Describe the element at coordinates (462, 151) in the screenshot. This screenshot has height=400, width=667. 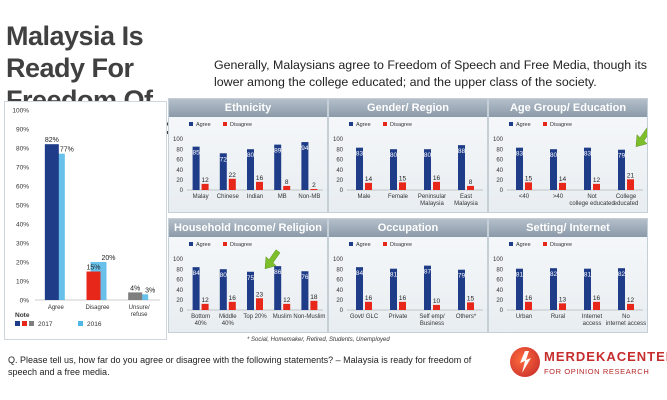
I see `value-label-agree: 88` at that location.